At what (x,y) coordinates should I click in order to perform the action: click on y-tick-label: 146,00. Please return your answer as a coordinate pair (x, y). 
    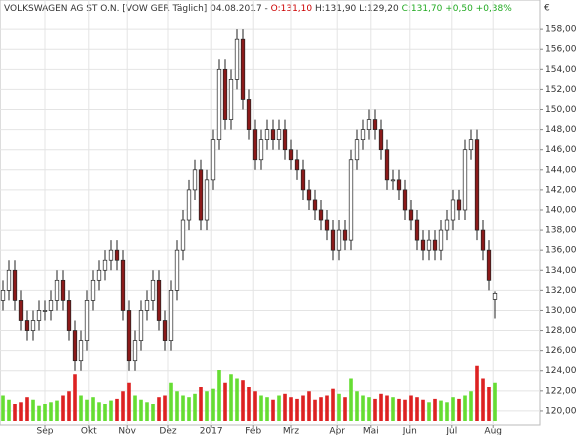
    Looking at the image, I should click on (561, 150).